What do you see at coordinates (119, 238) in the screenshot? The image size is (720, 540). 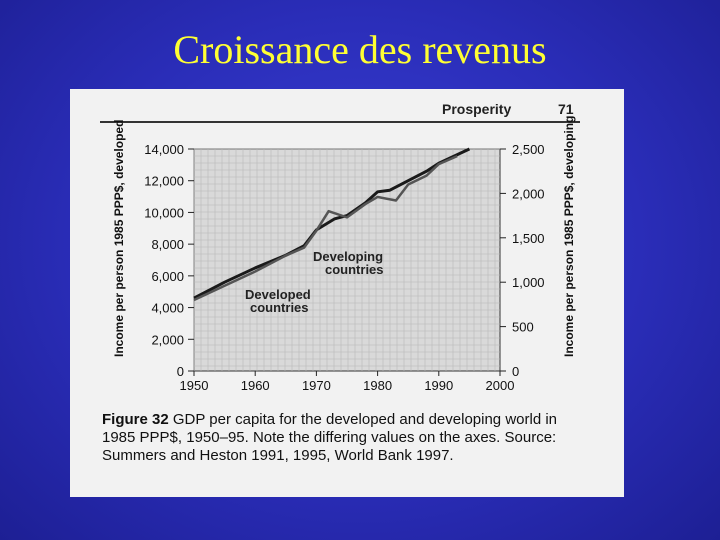 I see `left-axis-title: Income per person 1985 PPP$, developed` at bounding box center [119, 238].